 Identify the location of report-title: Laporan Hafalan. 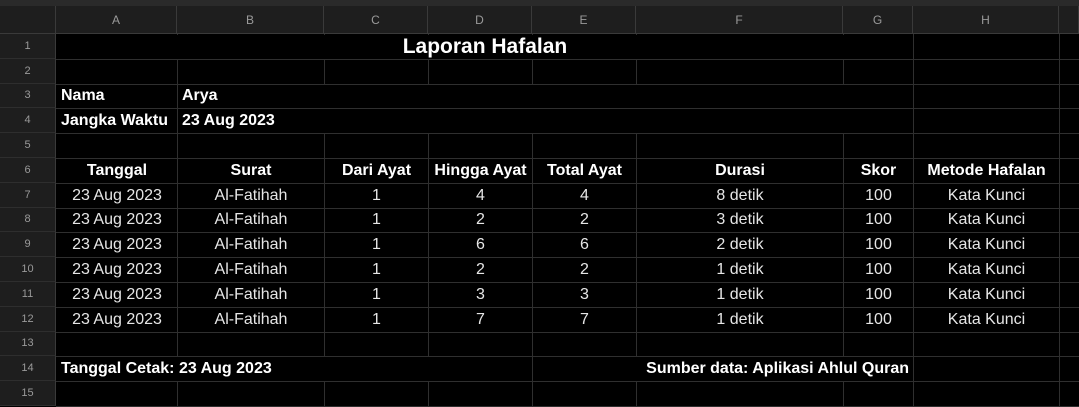
(485, 47).